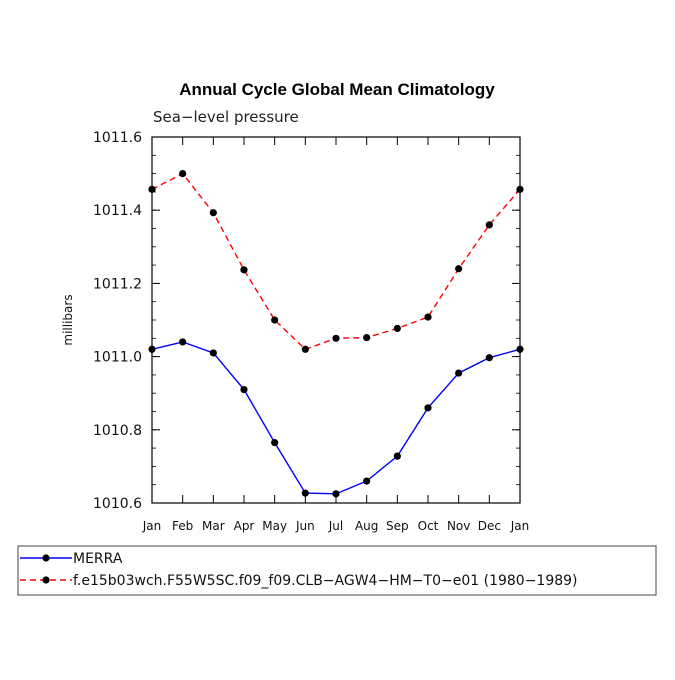  I want to click on y-tick-label: 1011.0, so click(117, 358).